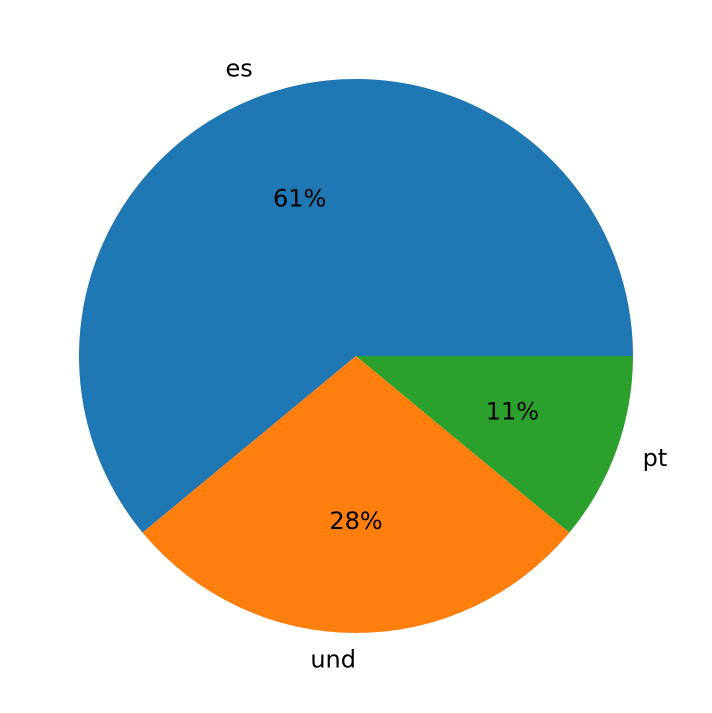 The height and width of the screenshot is (713, 712). Describe the element at coordinates (494, 444) in the screenshot. I see `pie-slice` at that location.